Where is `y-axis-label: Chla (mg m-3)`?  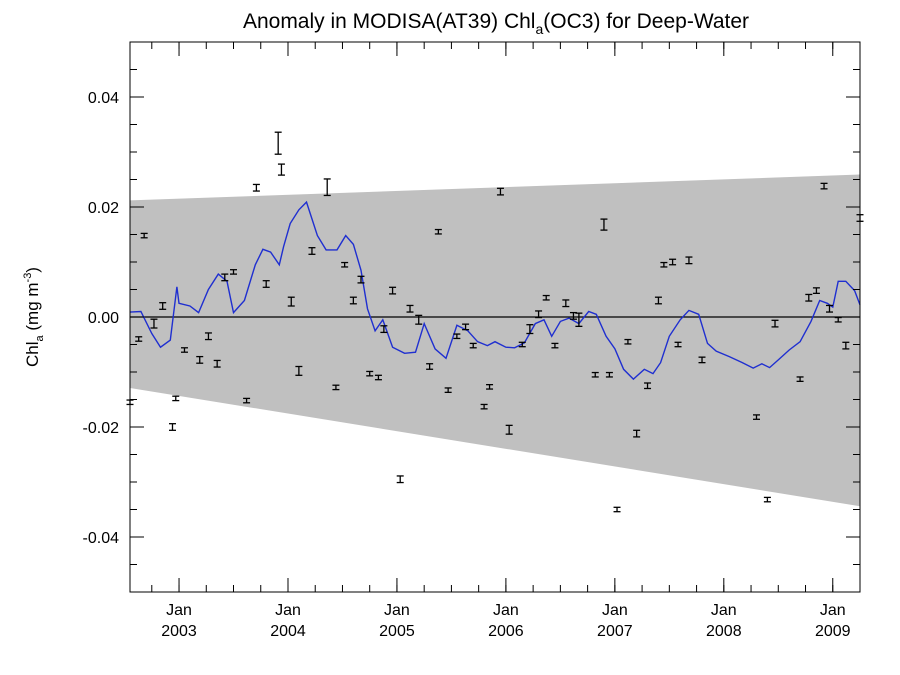
y-axis-label: Chla (mg m-3) is located at coordinates (34, 317).